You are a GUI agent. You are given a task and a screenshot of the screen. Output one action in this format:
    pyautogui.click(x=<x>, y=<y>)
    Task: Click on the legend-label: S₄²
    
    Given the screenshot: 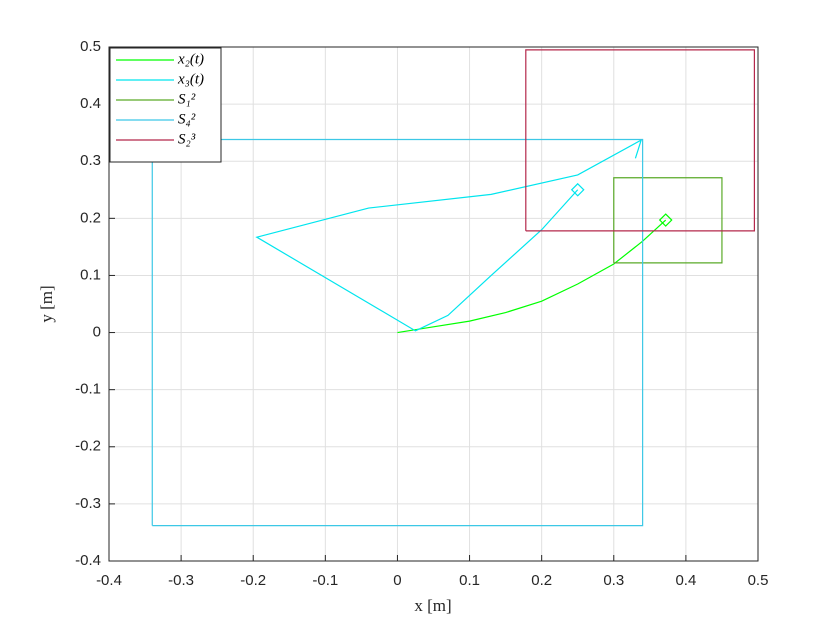 What is the action you would take?
    pyautogui.click(x=187, y=119)
    